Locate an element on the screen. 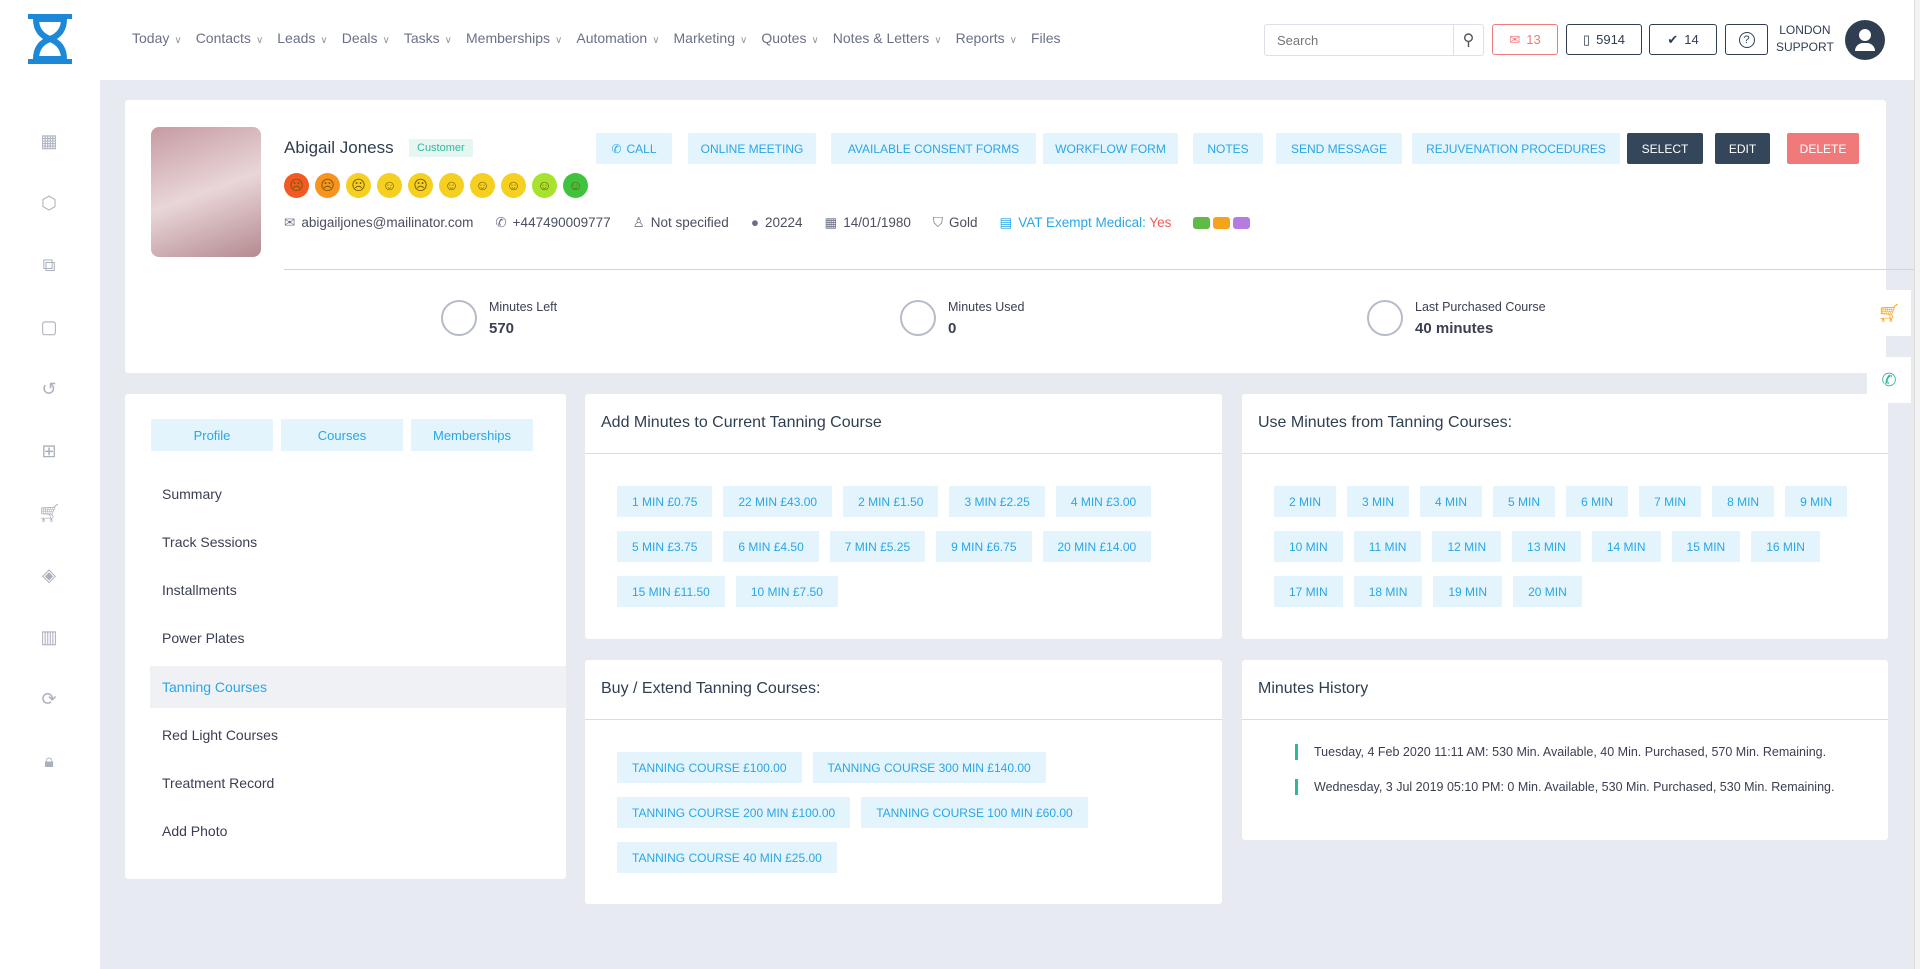 The width and height of the screenshot is (1920, 969). use-minutes-option: 9 MIN is located at coordinates (1816, 501).